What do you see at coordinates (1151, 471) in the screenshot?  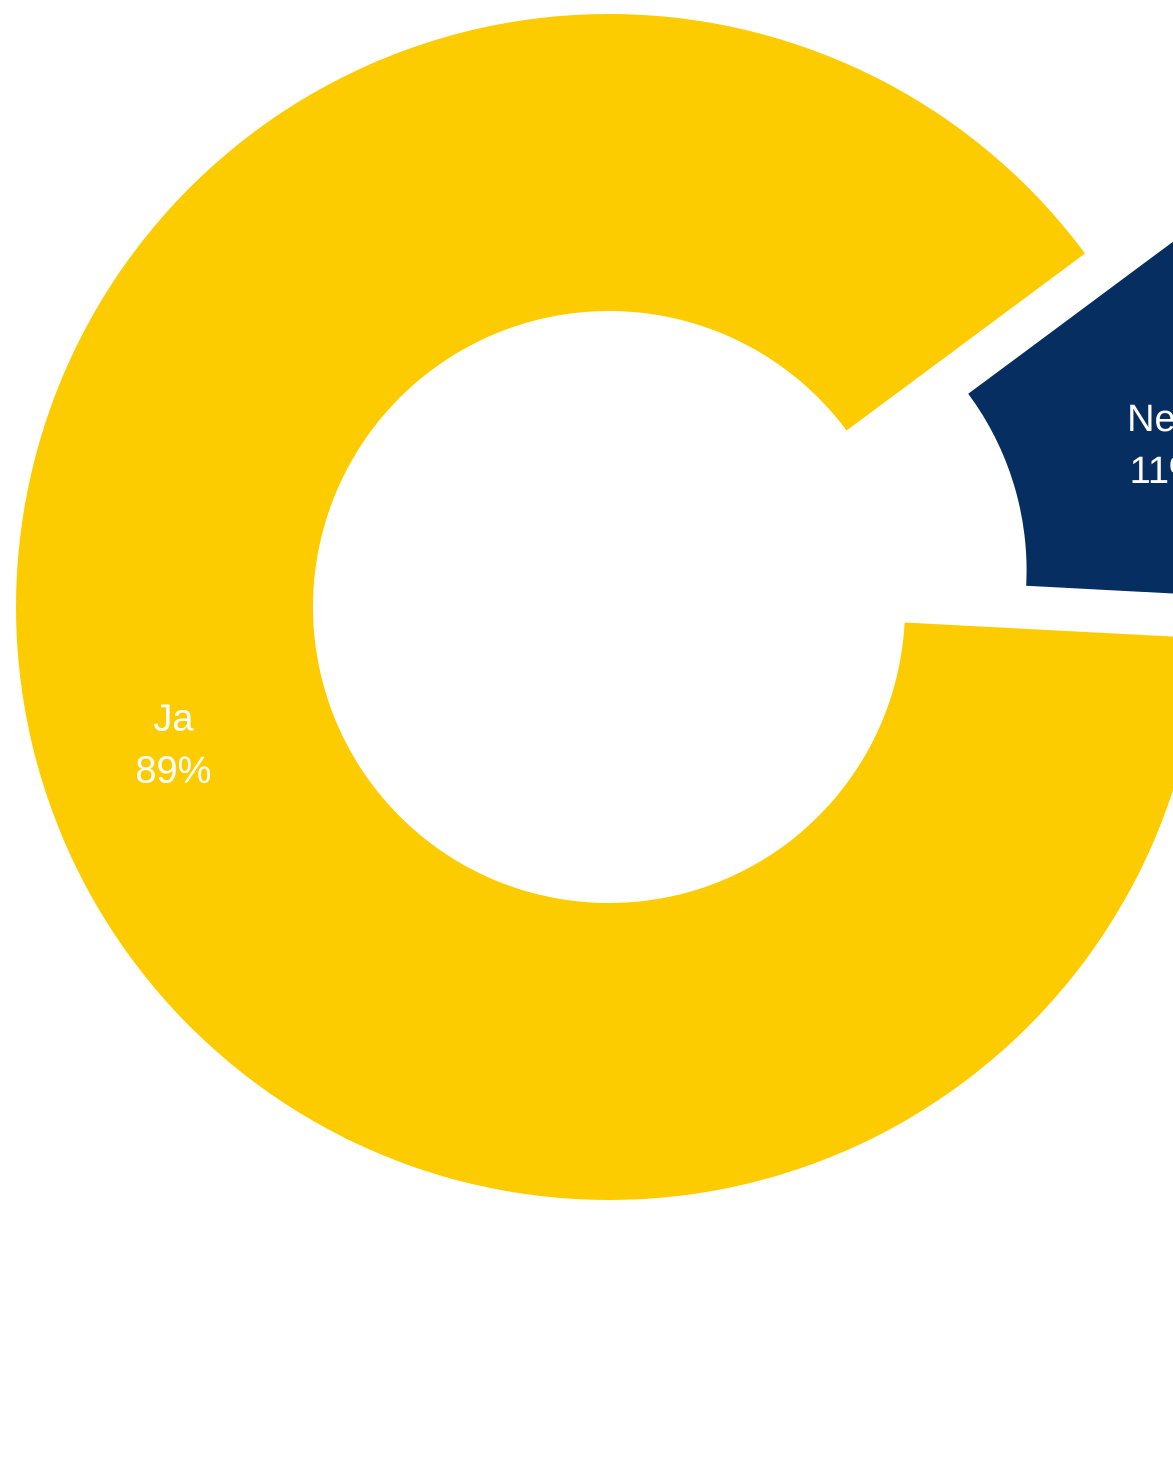 I see `slice-value-nein: 11%` at bounding box center [1151, 471].